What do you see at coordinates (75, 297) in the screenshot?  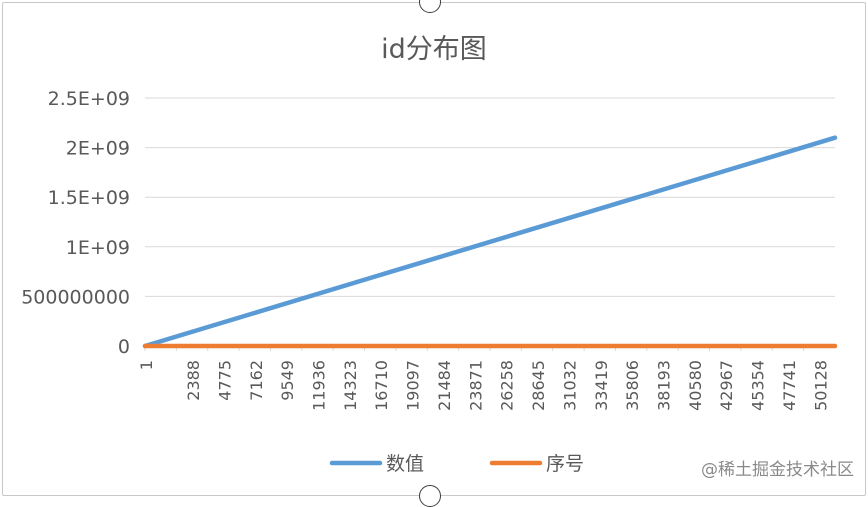 I see `y-tick-label: 500000000` at bounding box center [75, 297].